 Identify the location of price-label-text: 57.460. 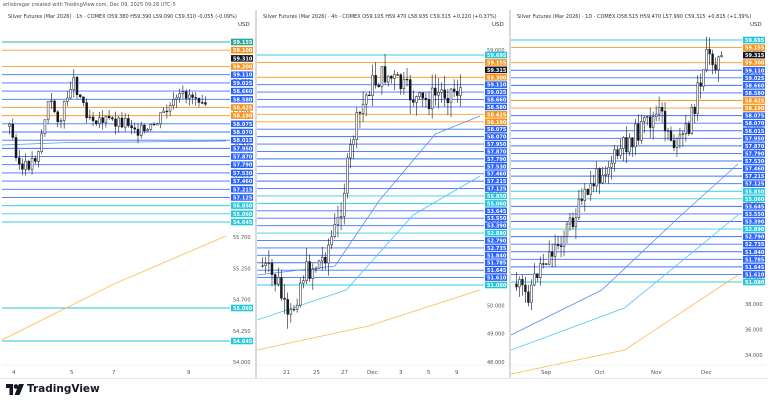
(497, 175).